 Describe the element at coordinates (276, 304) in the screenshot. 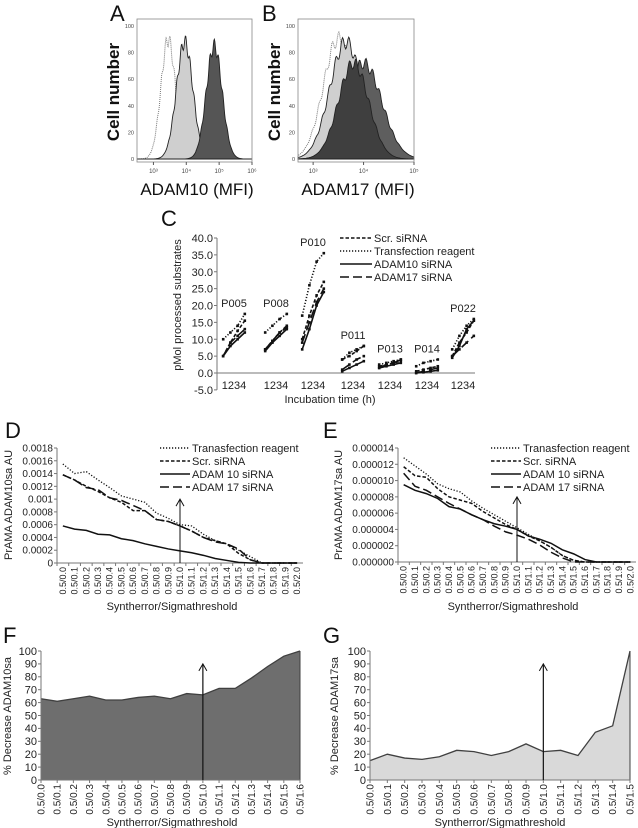

I see `peptide-label: P008` at that location.